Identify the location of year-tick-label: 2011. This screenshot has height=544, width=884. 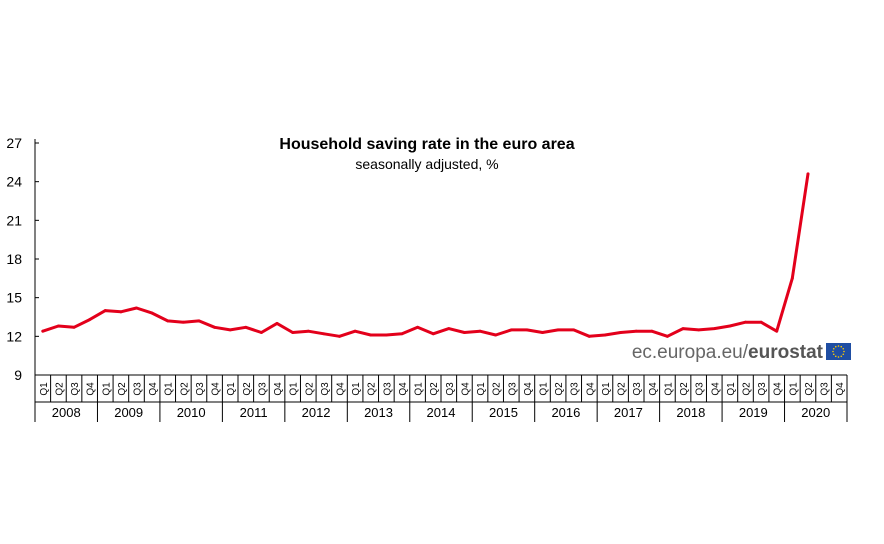
(254, 412).